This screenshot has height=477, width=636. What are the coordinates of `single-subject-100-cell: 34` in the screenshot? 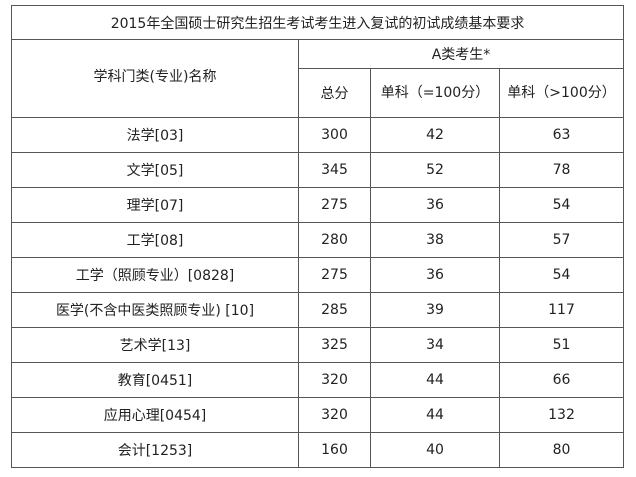 It's located at (435, 345).